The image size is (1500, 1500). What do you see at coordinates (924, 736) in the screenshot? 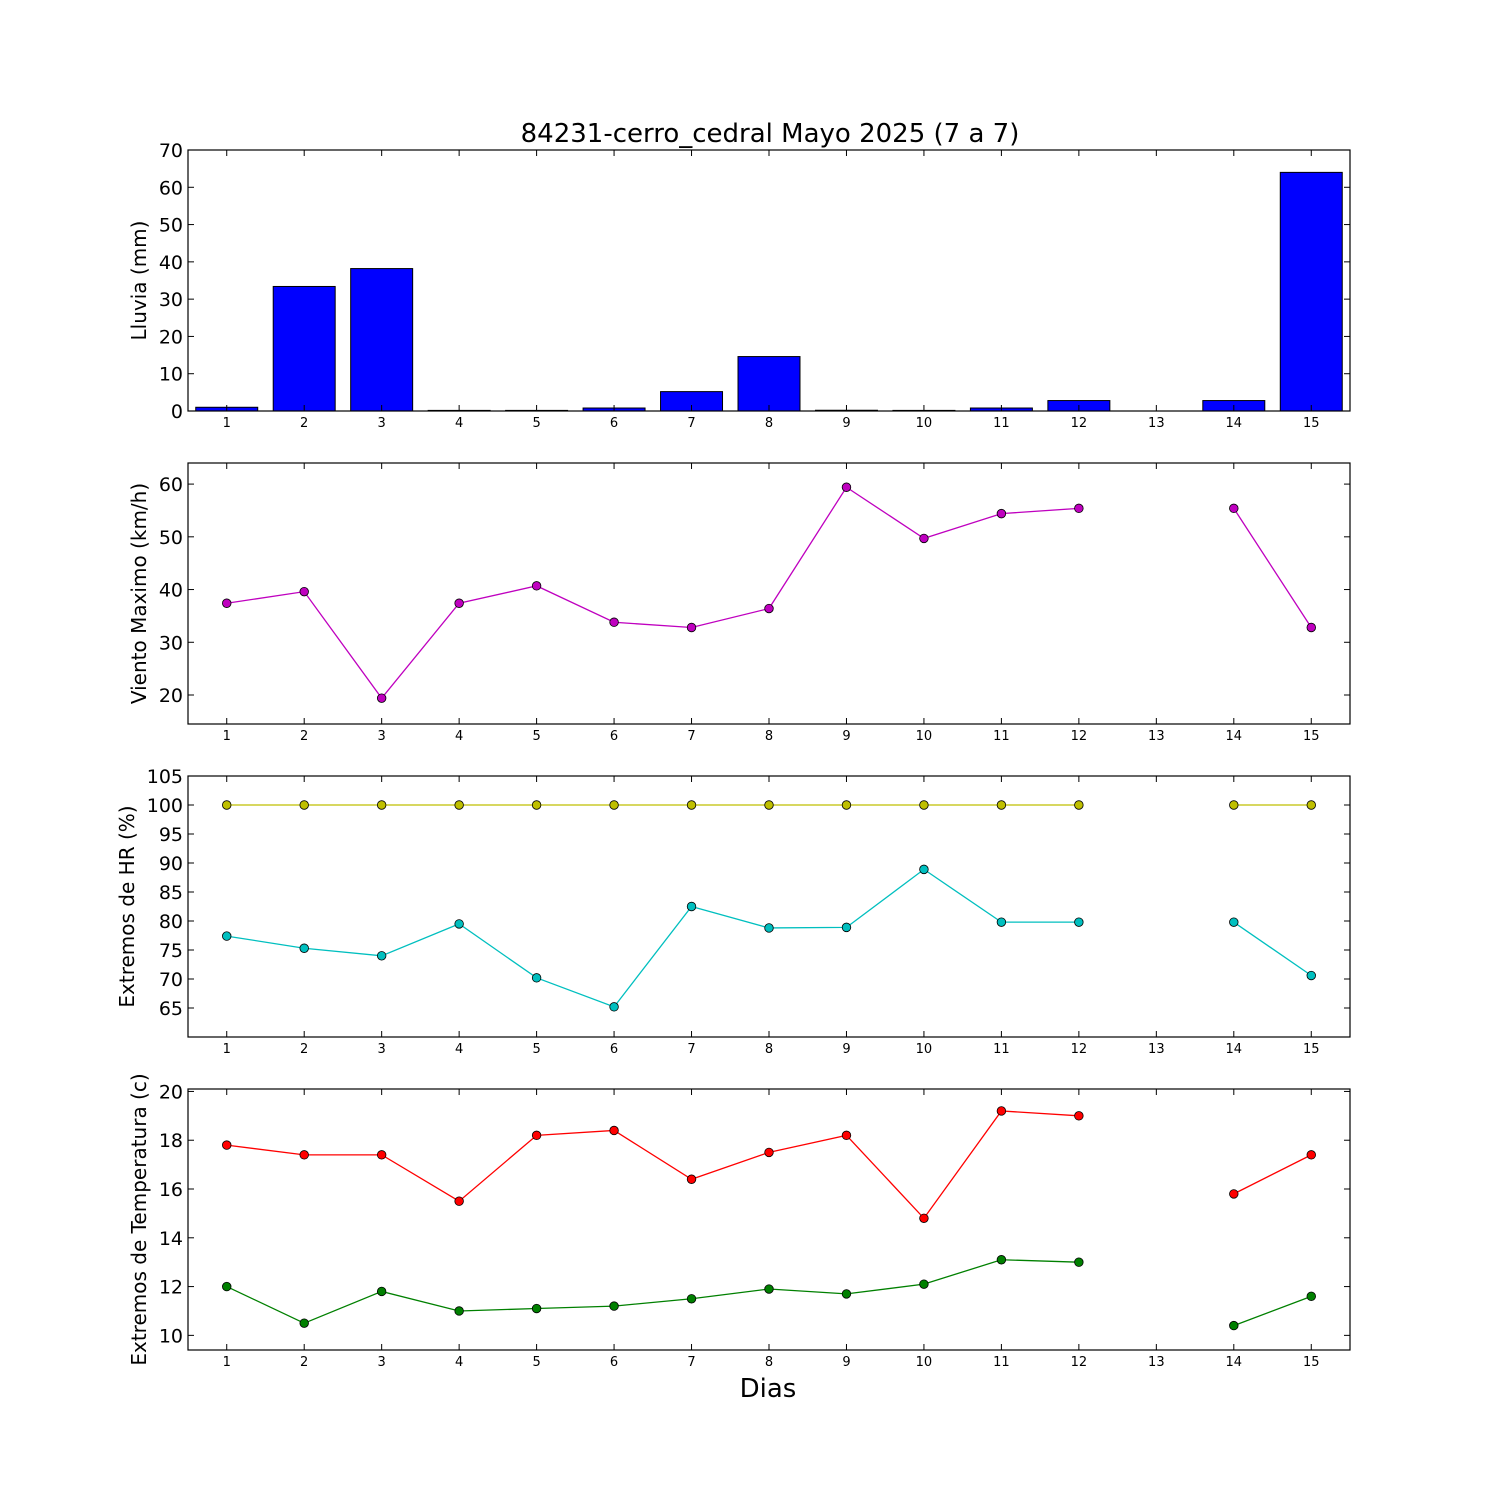
I see `wind-xtick-label: 10` at bounding box center [924, 736].